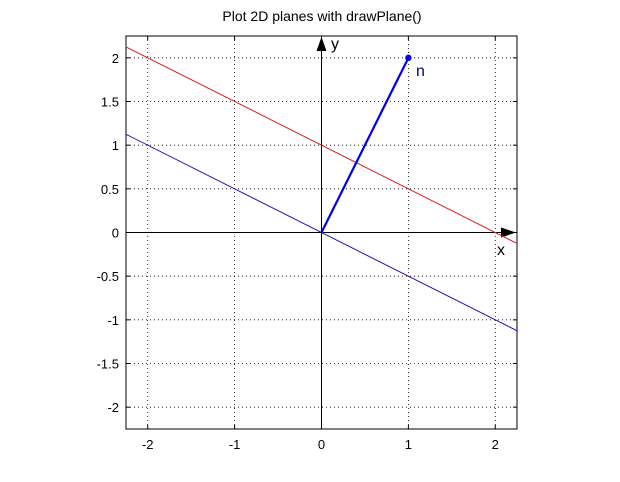  I want to click on y-axis-arrowhead, so click(321, 44).